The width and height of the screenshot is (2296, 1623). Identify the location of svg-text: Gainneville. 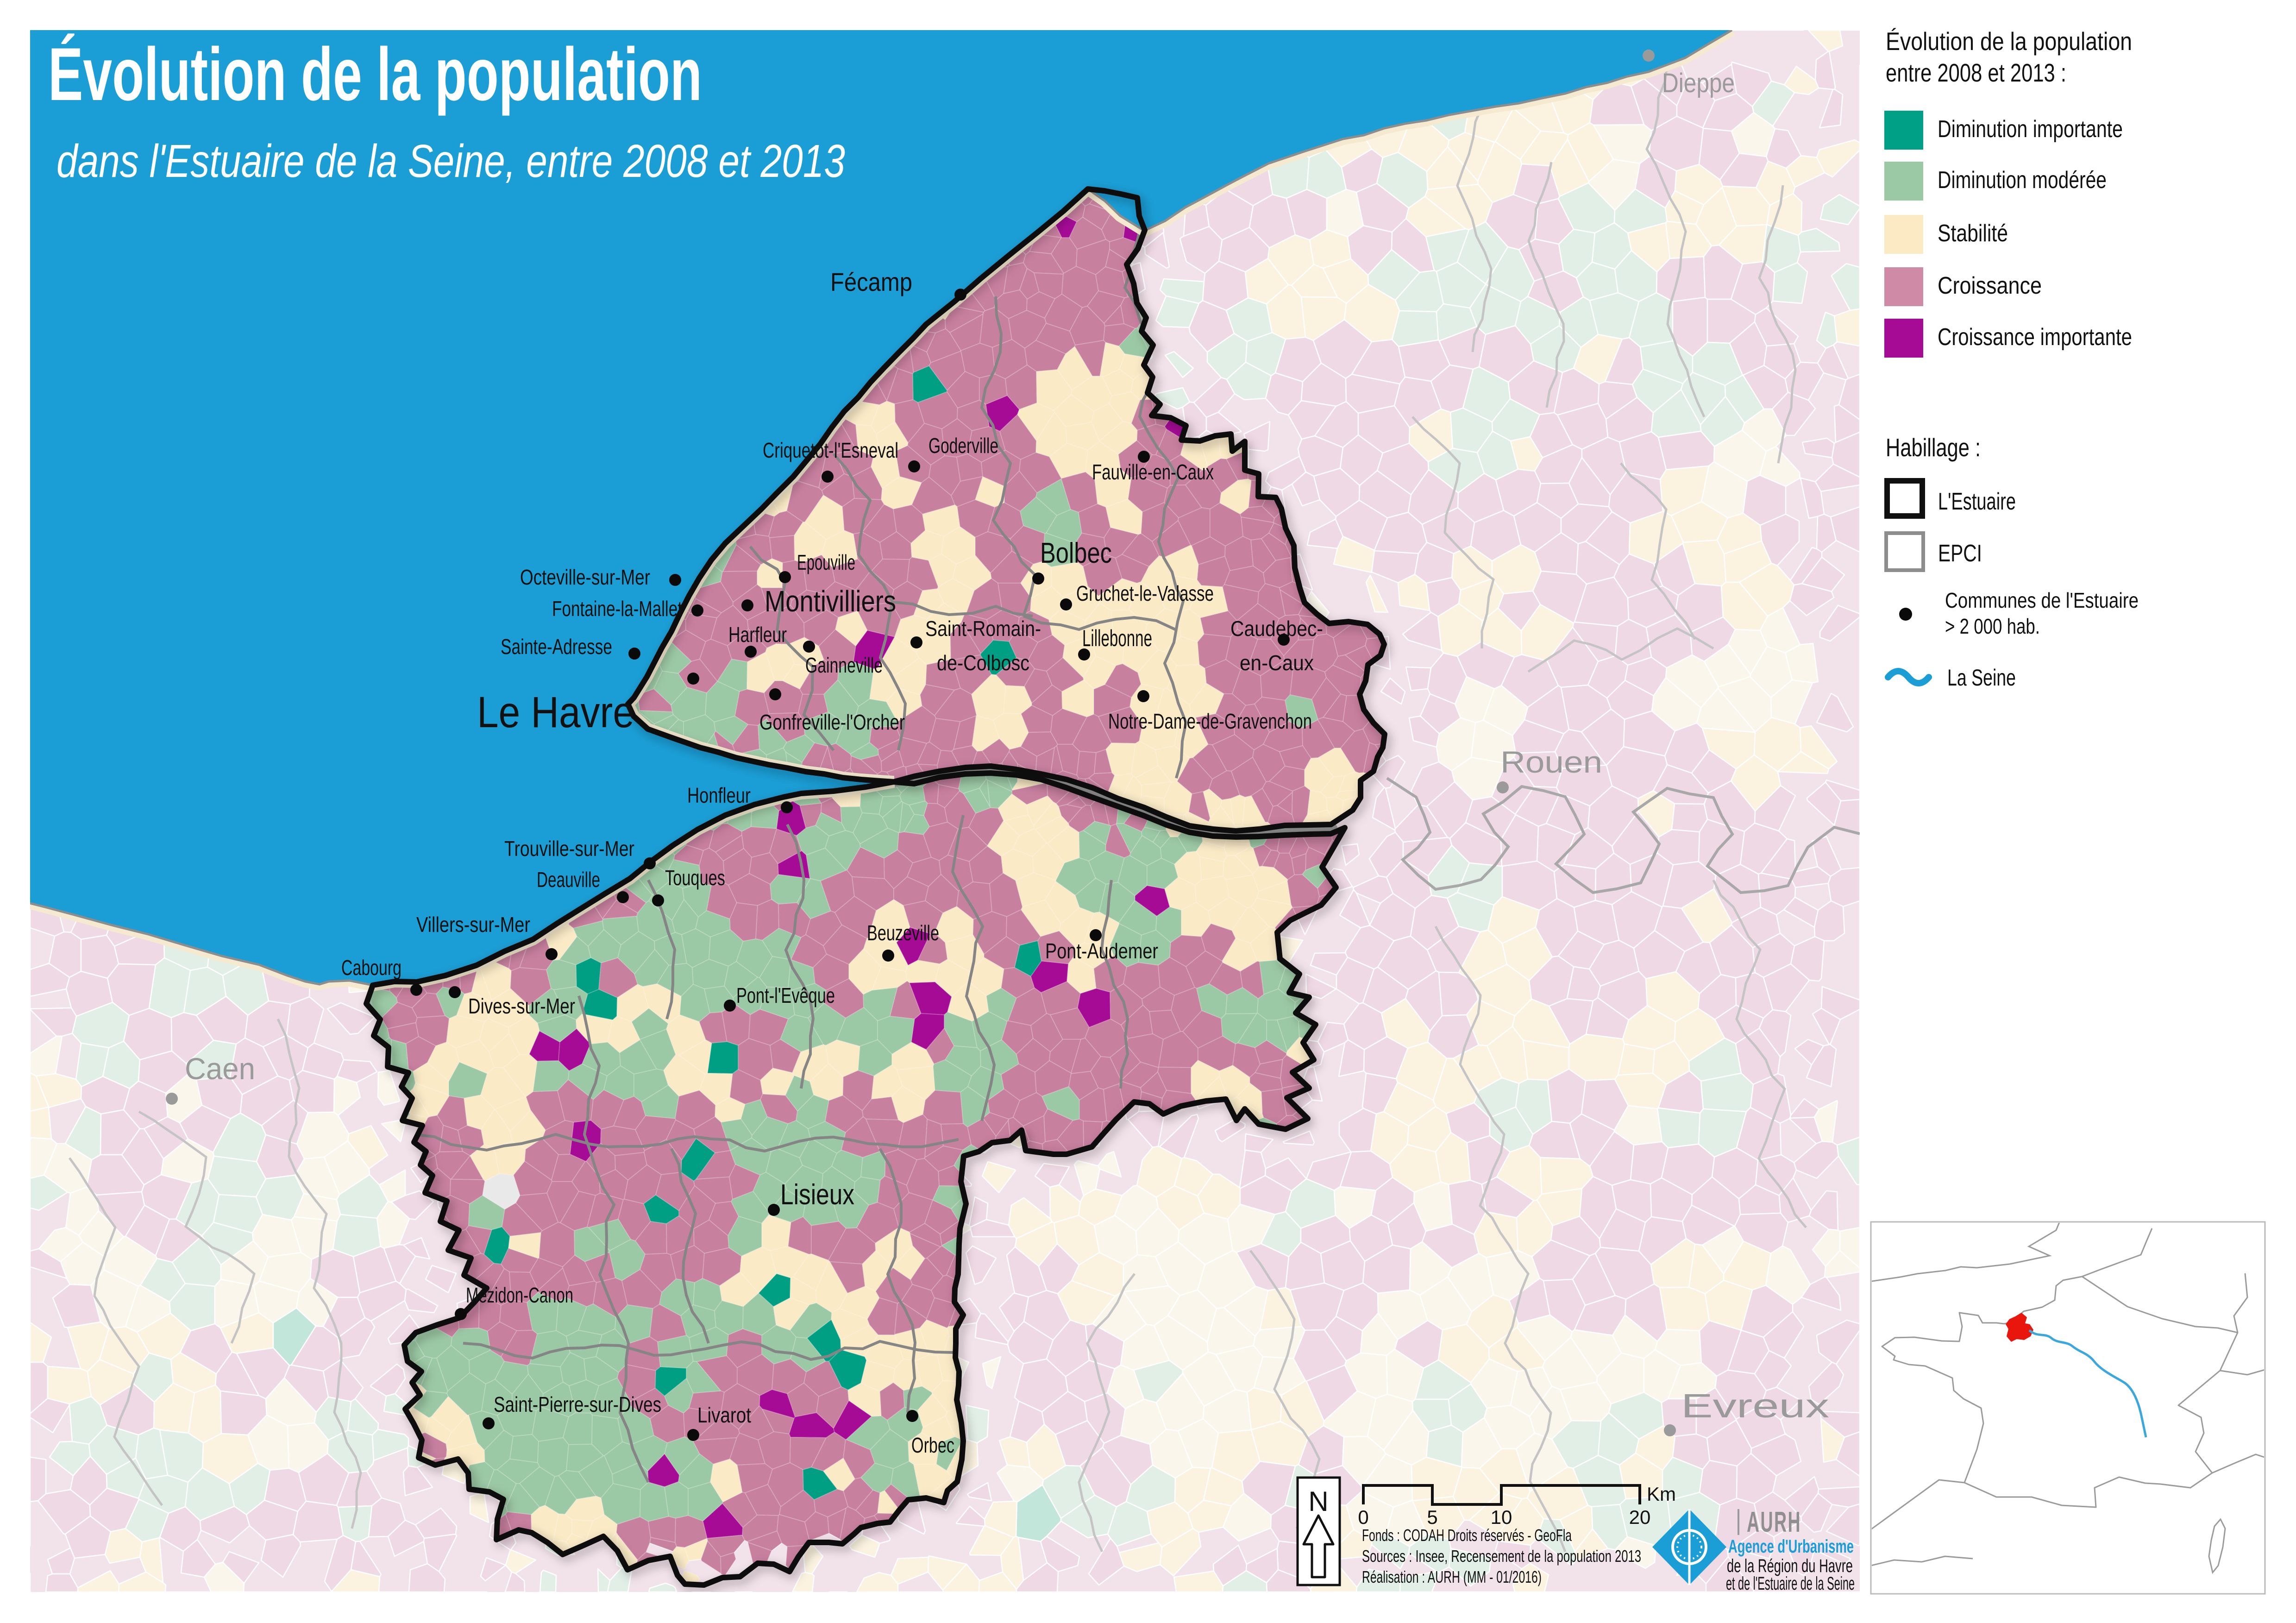
(844, 665).